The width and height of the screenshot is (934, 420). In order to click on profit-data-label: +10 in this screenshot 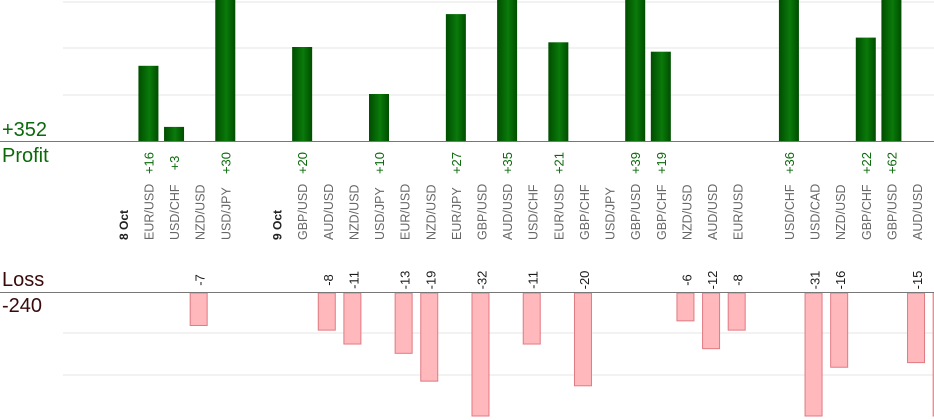, I will do `click(379, 163)`.